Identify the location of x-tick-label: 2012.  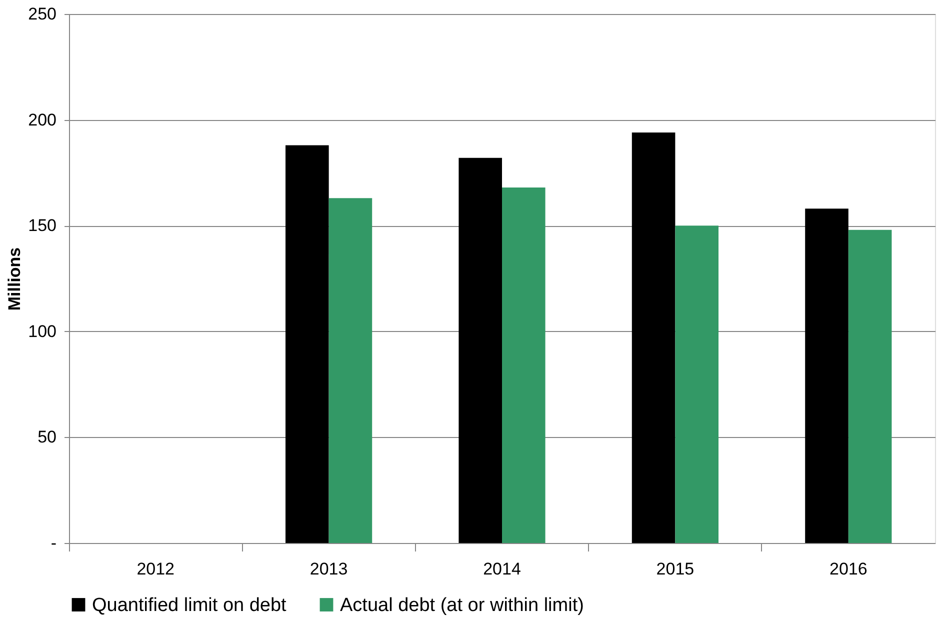
(155, 569).